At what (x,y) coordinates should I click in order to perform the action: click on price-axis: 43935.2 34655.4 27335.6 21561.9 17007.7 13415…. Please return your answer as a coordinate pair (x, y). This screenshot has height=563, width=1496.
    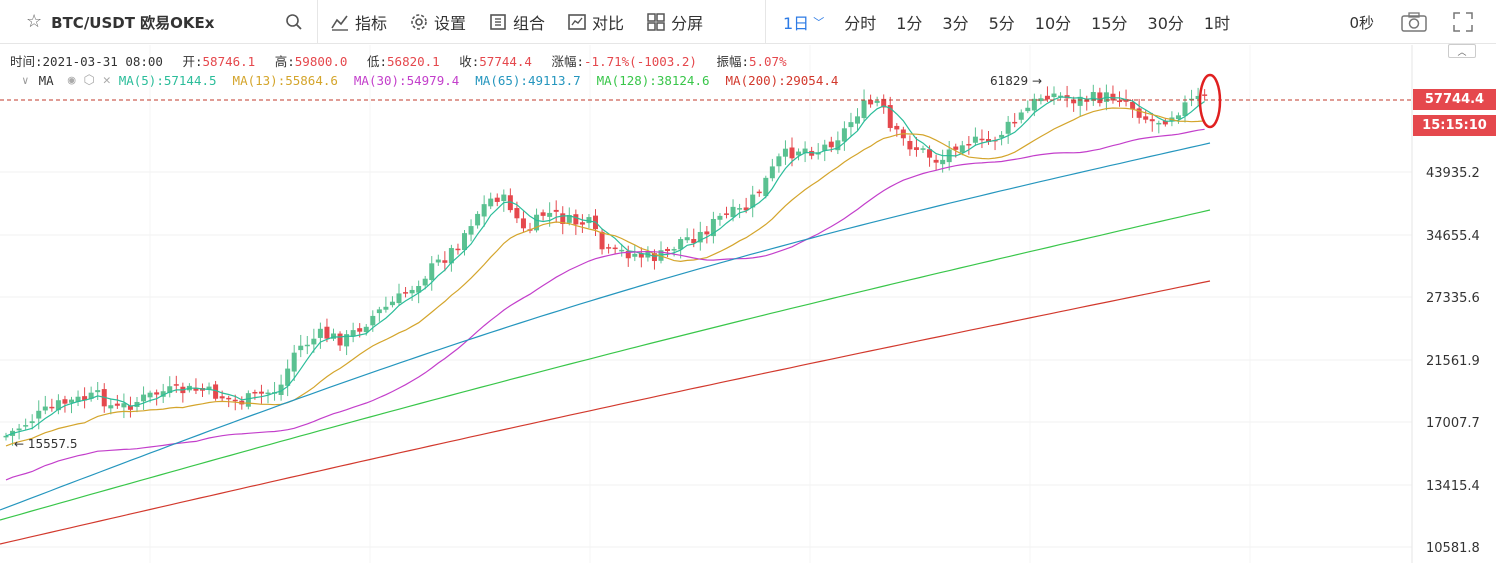
    Looking at the image, I should click on (1453, 361).